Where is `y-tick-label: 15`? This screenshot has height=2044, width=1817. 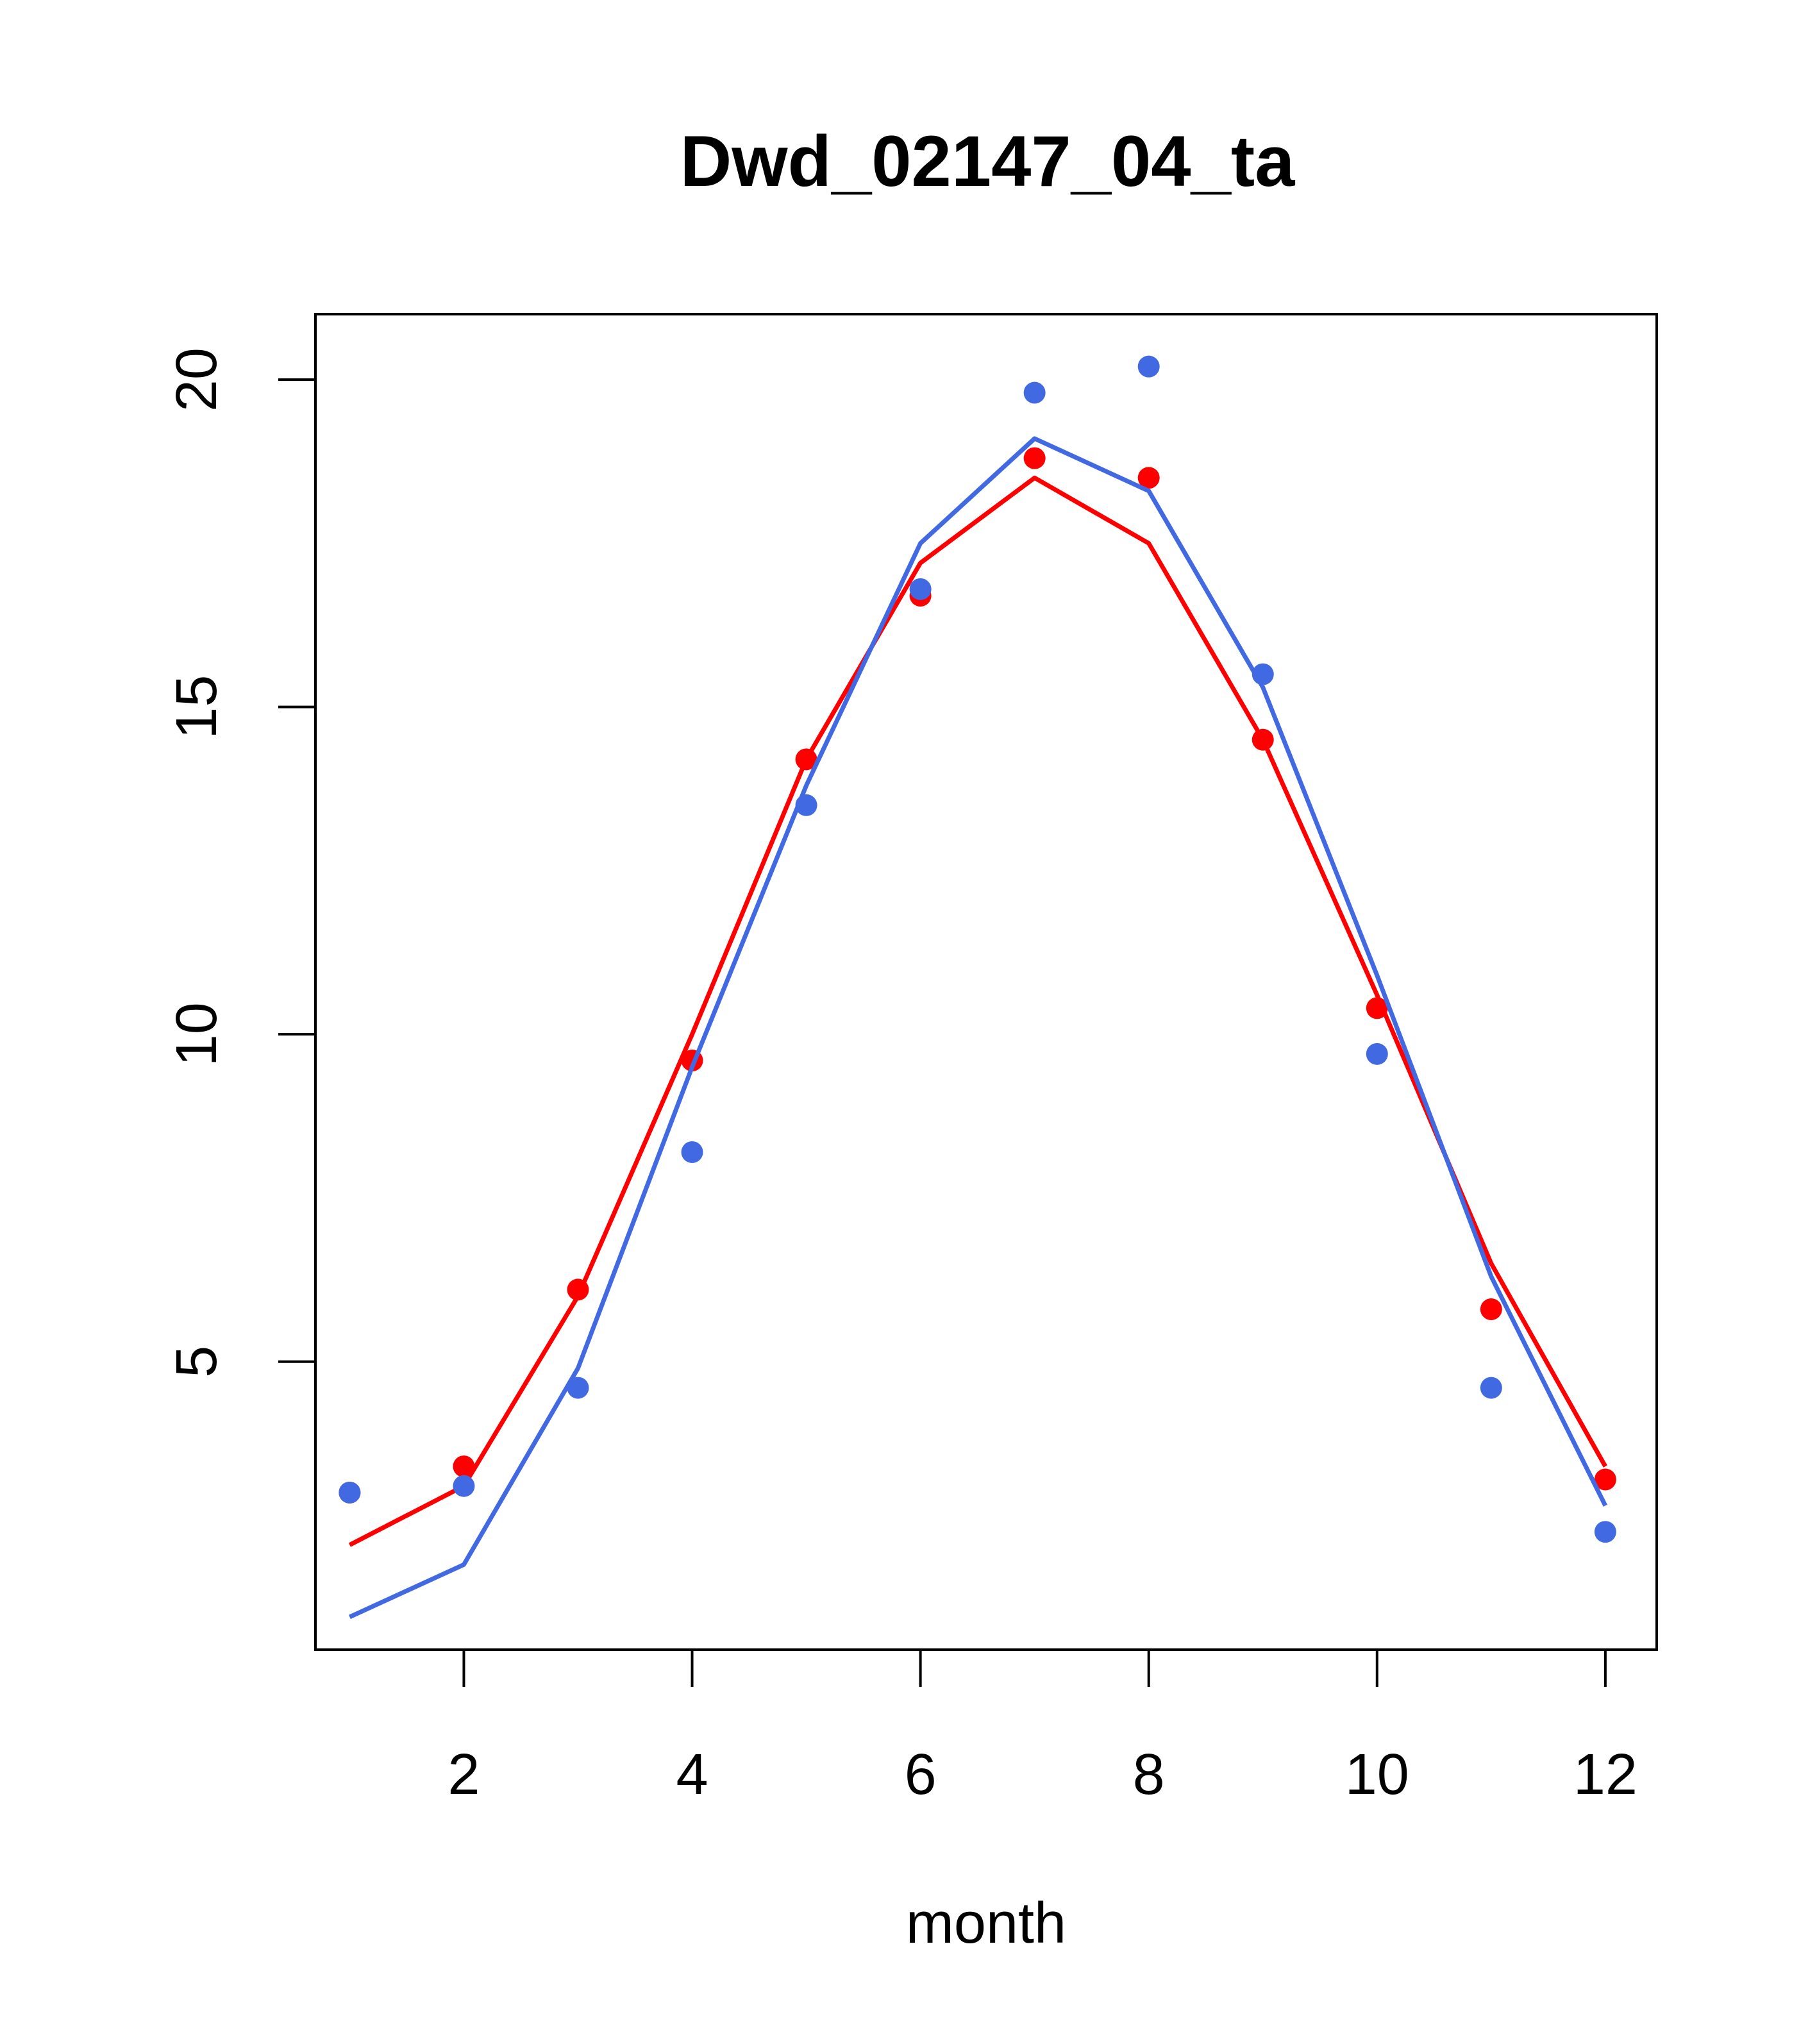 y-tick-label: 15 is located at coordinates (197, 707).